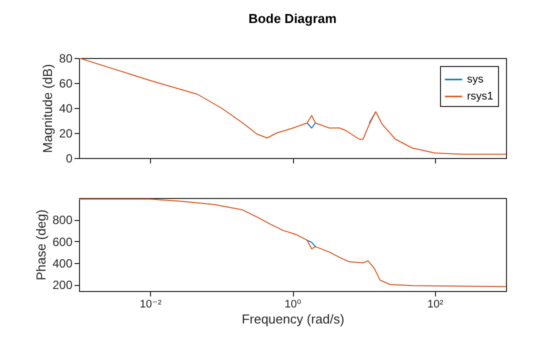  I want to click on y-tick-label: 400, so click(62, 263).